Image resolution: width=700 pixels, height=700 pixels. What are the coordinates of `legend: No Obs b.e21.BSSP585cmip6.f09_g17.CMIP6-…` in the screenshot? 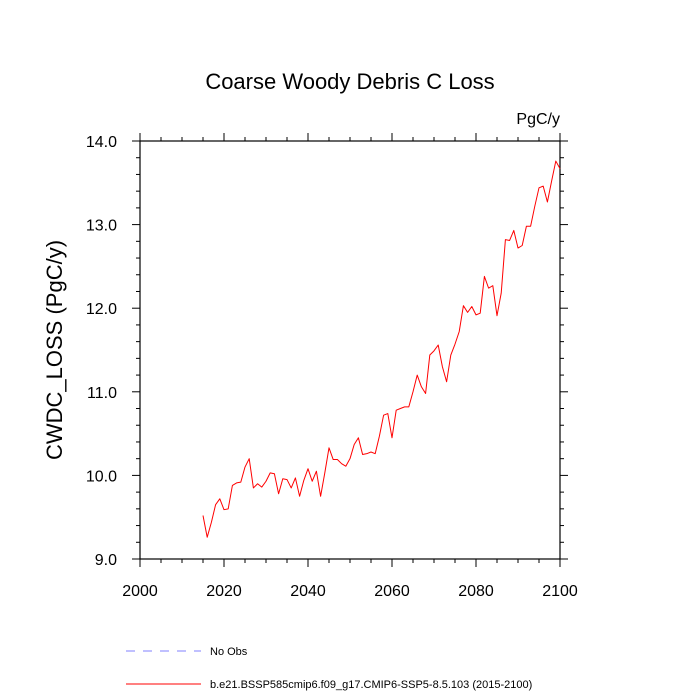 It's located at (329, 668).